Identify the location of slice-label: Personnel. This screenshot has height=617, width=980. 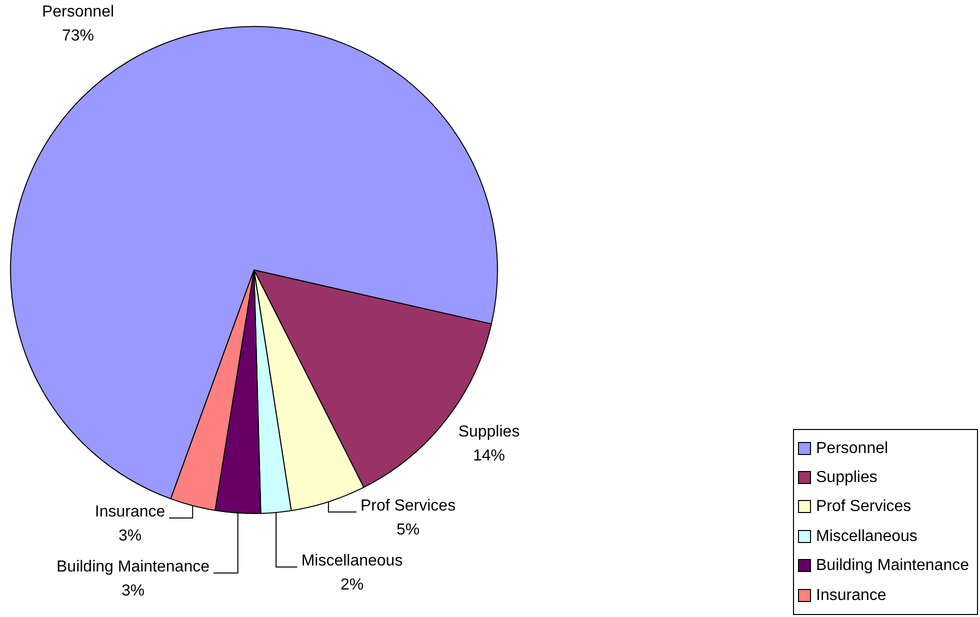
(78, 11).